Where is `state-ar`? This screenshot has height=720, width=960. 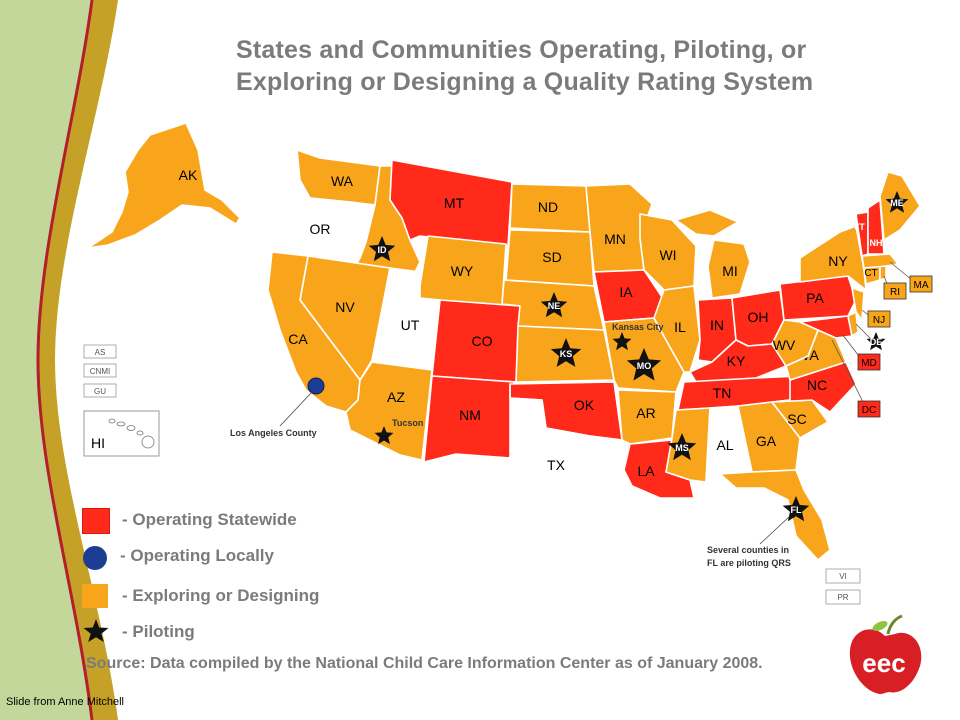
state-ar is located at coordinates (647, 417).